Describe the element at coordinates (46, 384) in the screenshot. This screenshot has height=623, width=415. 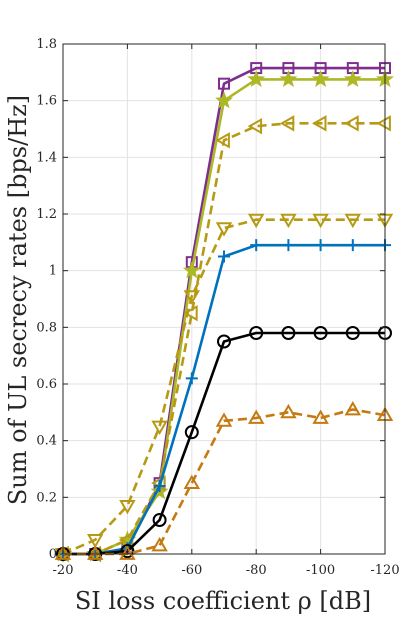
I see `y-tick-label: 0.6` at that location.